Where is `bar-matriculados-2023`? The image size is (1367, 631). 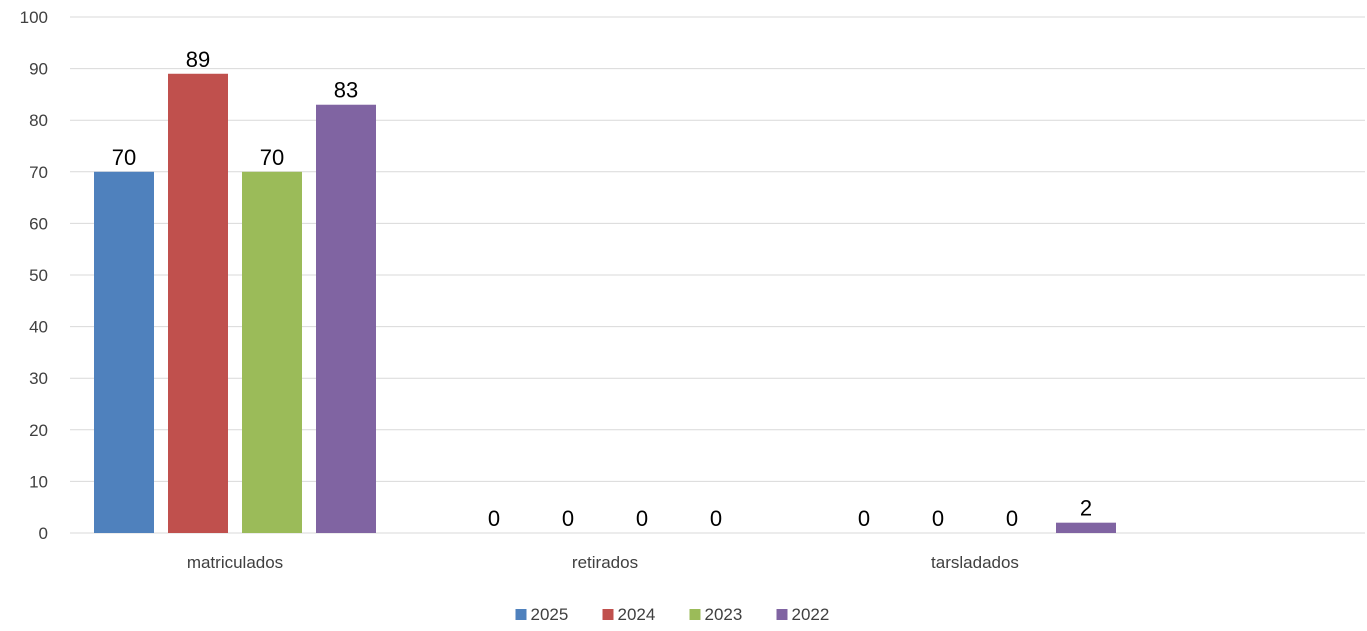
bar-matriculados-2023 is located at coordinates (272, 352).